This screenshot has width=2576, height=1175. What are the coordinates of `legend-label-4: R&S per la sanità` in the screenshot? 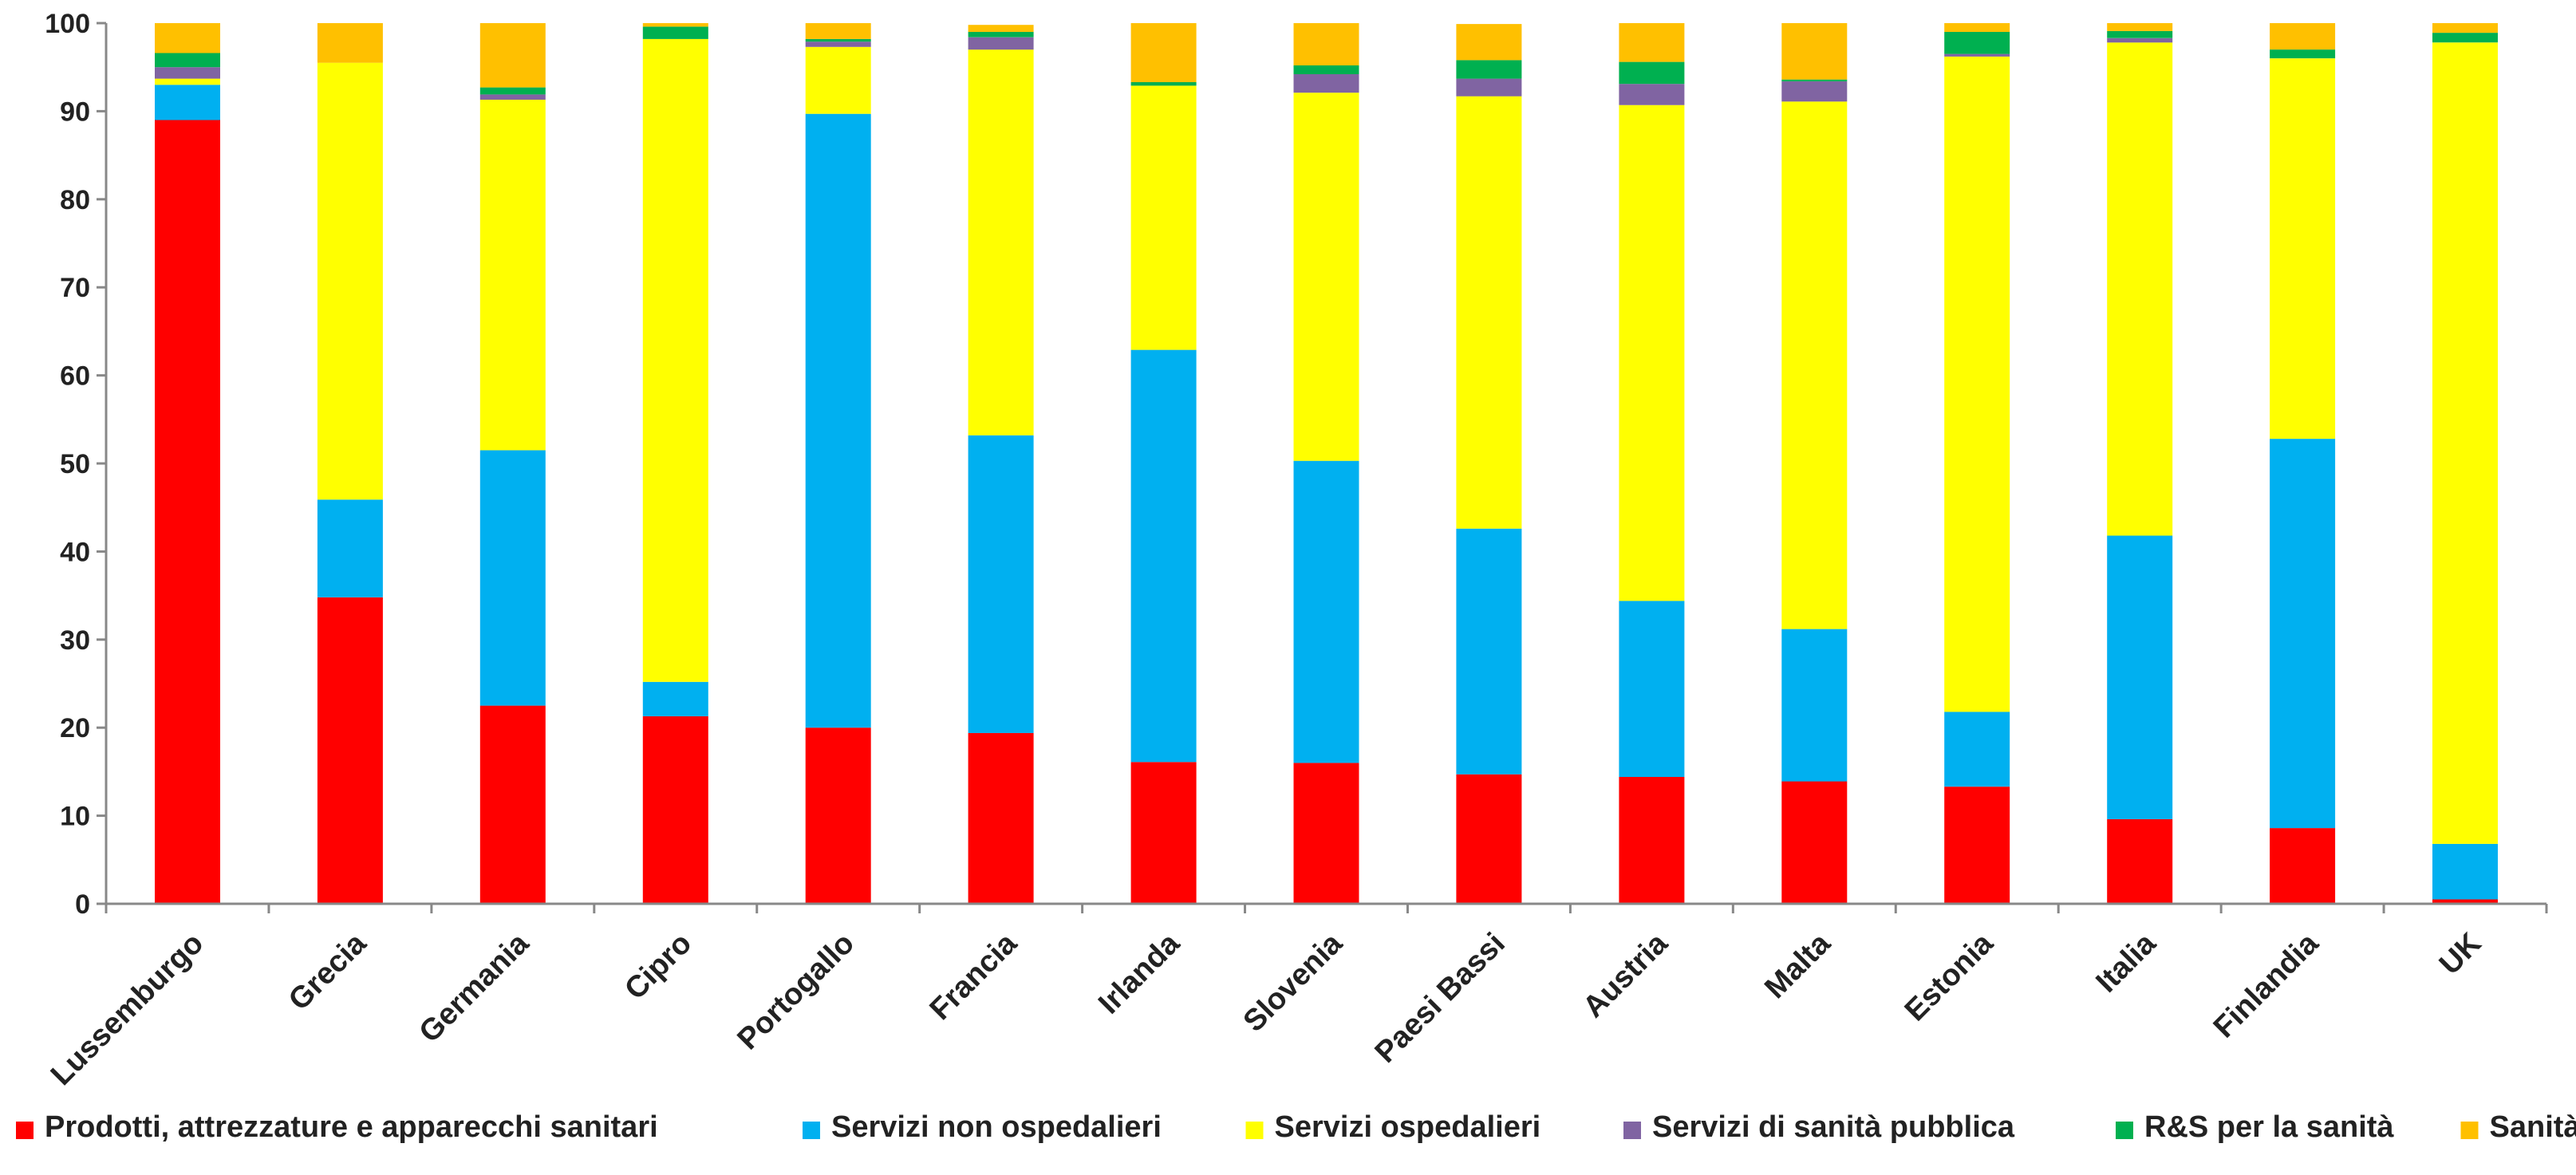 It's located at (2269, 1127).